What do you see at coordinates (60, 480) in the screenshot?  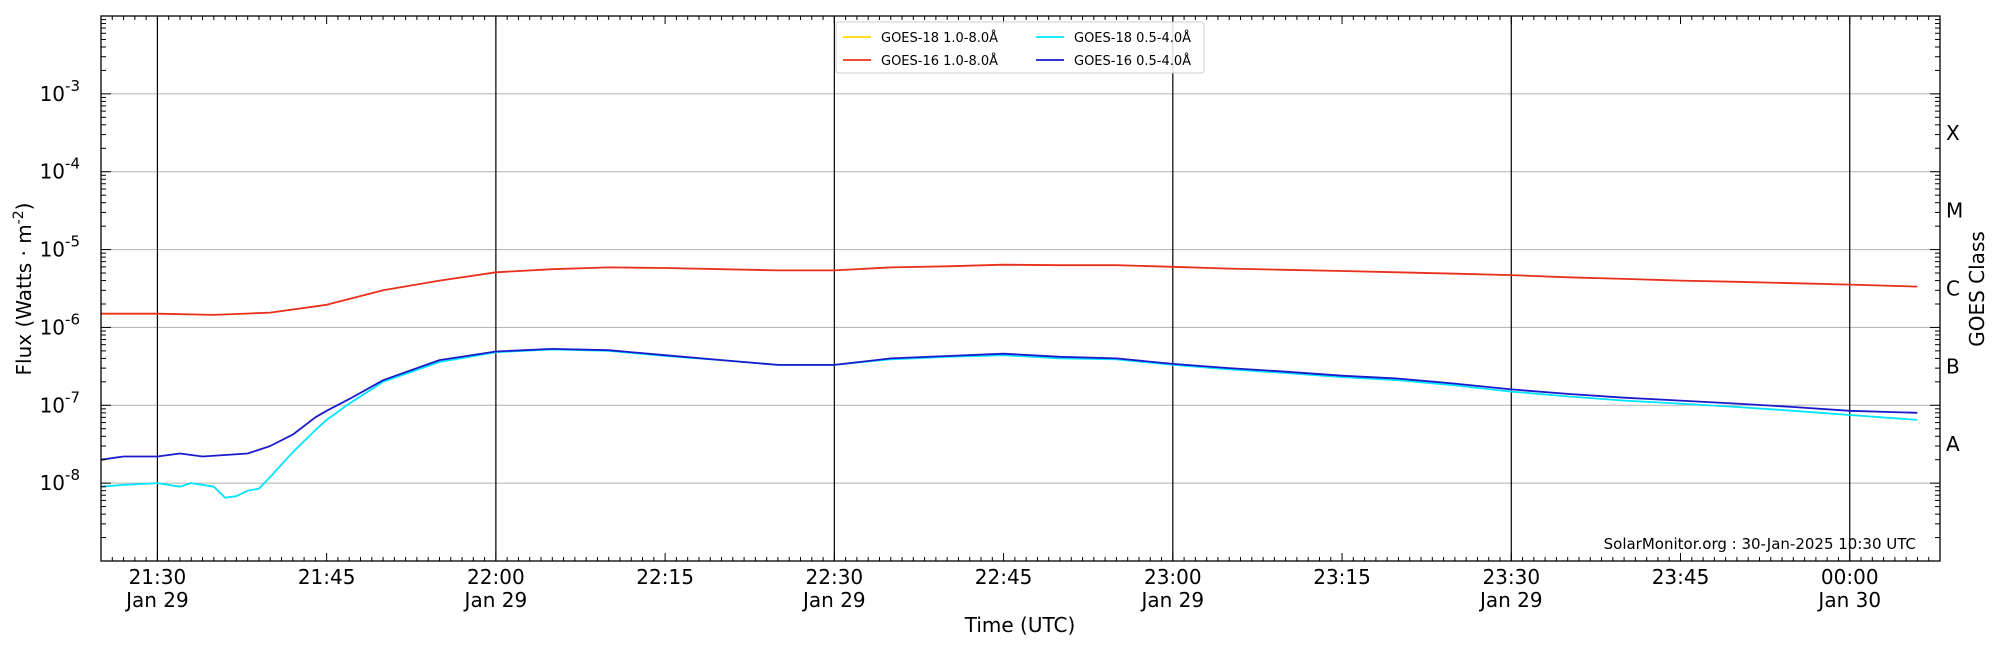 I see `y-tick-label: 10⁻⁸` at bounding box center [60, 480].